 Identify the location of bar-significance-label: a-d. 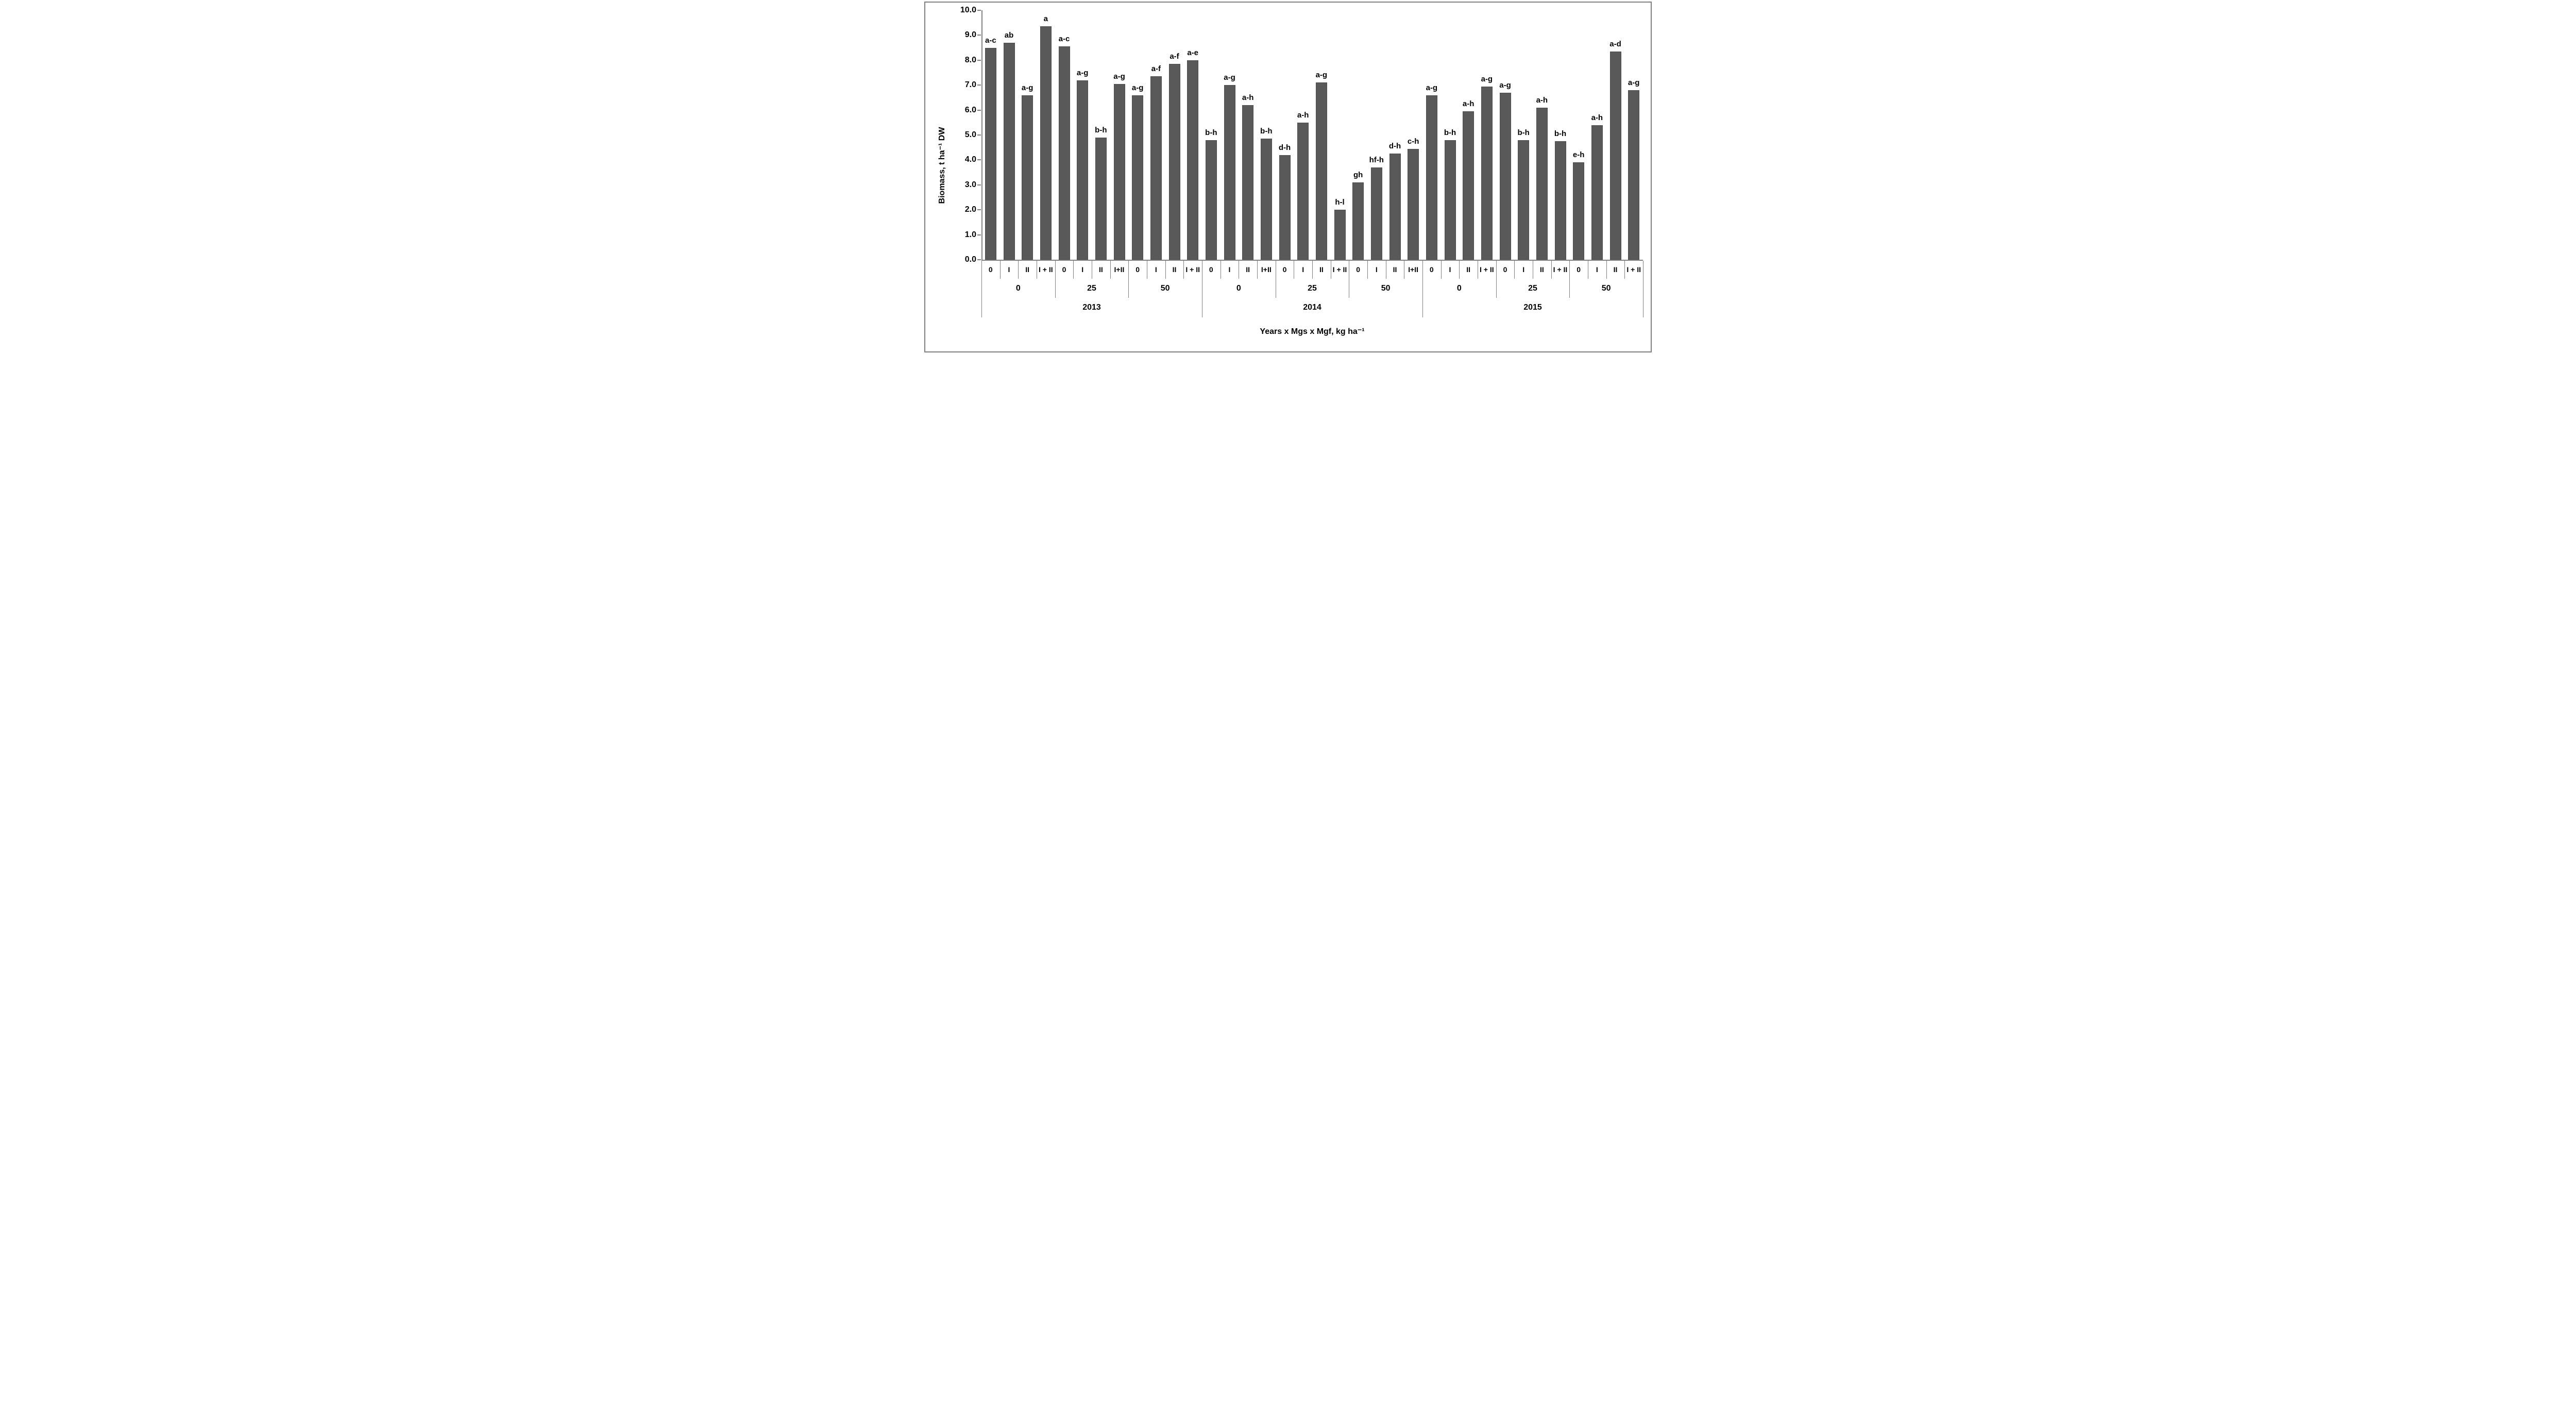
(1615, 43).